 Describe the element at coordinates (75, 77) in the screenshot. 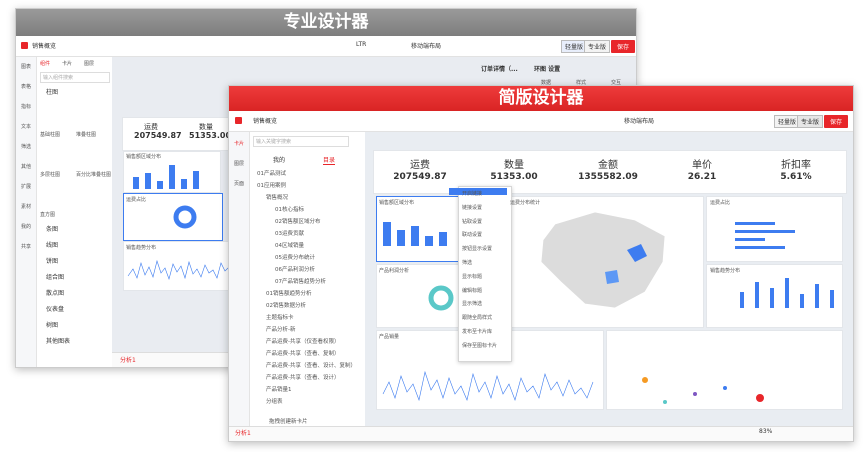

I see `search-box: 输入组件搜索` at that location.